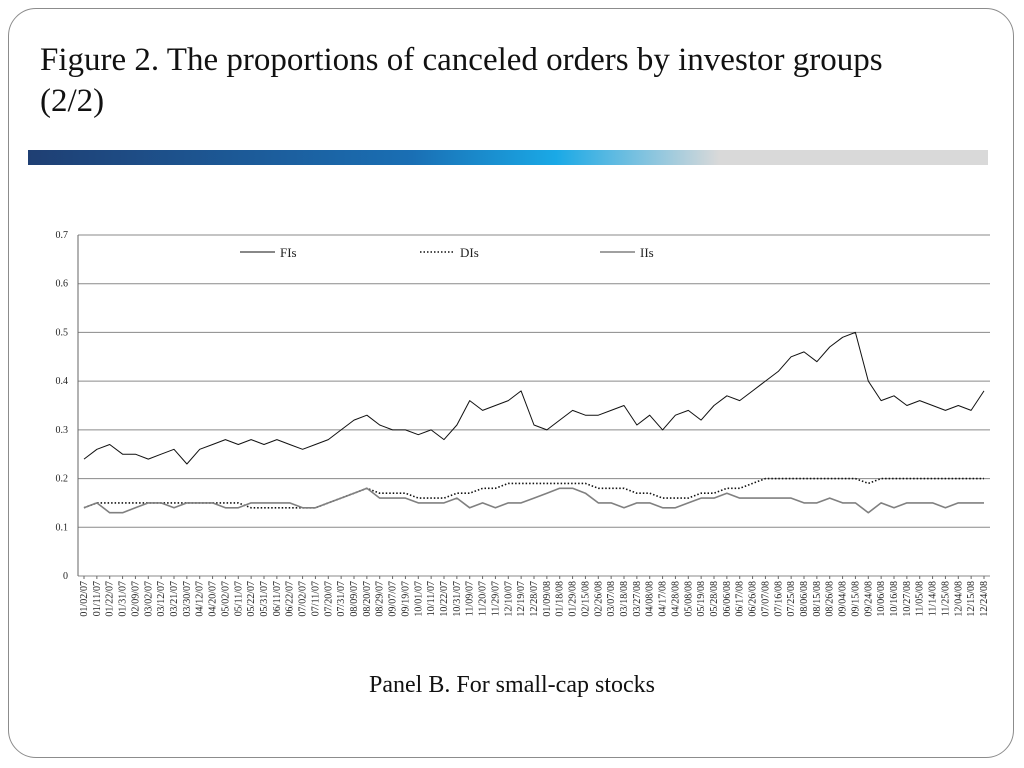 The width and height of the screenshot is (1024, 768). Describe the element at coordinates (405, 599) in the screenshot. I see `x-tick-label: 09/19/07` at that location.